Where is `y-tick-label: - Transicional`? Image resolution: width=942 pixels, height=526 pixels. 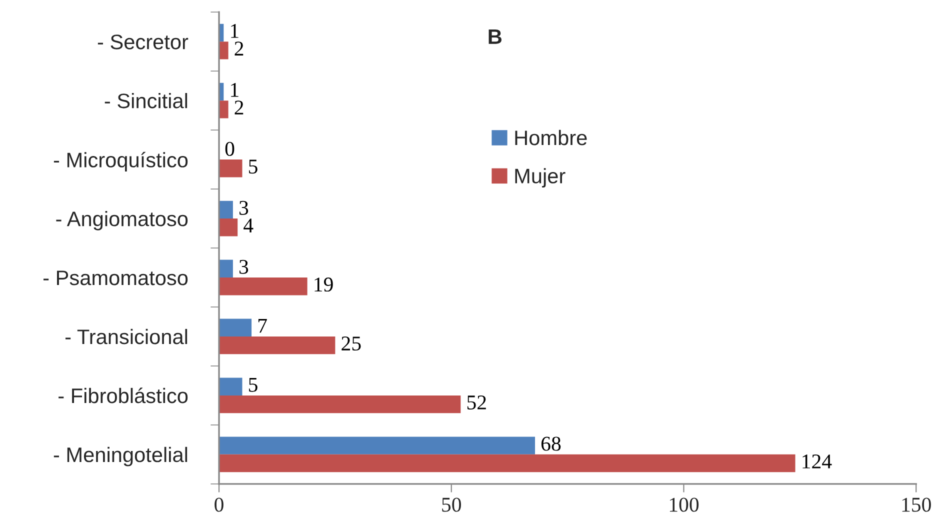
y-tick-label: - Transicional is located at coordinates (126, 336).